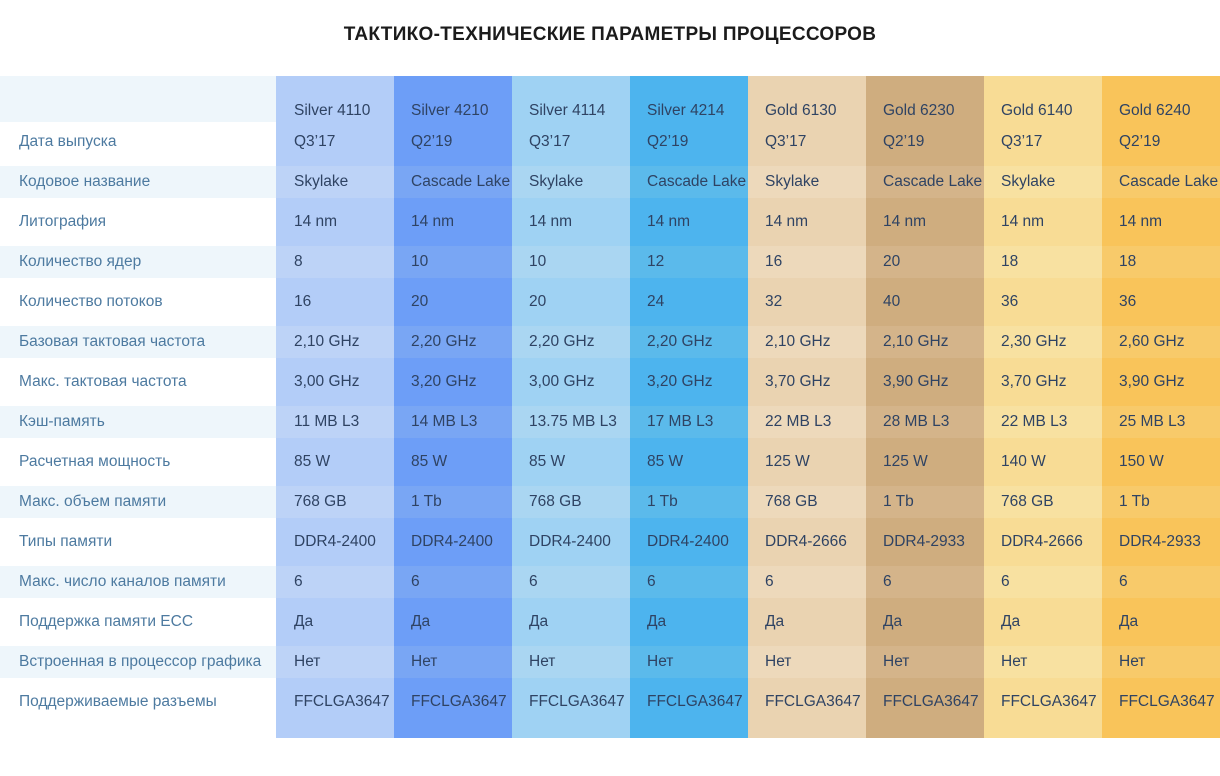 The width and height of the screenshot is (1220, 776). I want to click on column-header: Gold 6140, so click(1037, 110).